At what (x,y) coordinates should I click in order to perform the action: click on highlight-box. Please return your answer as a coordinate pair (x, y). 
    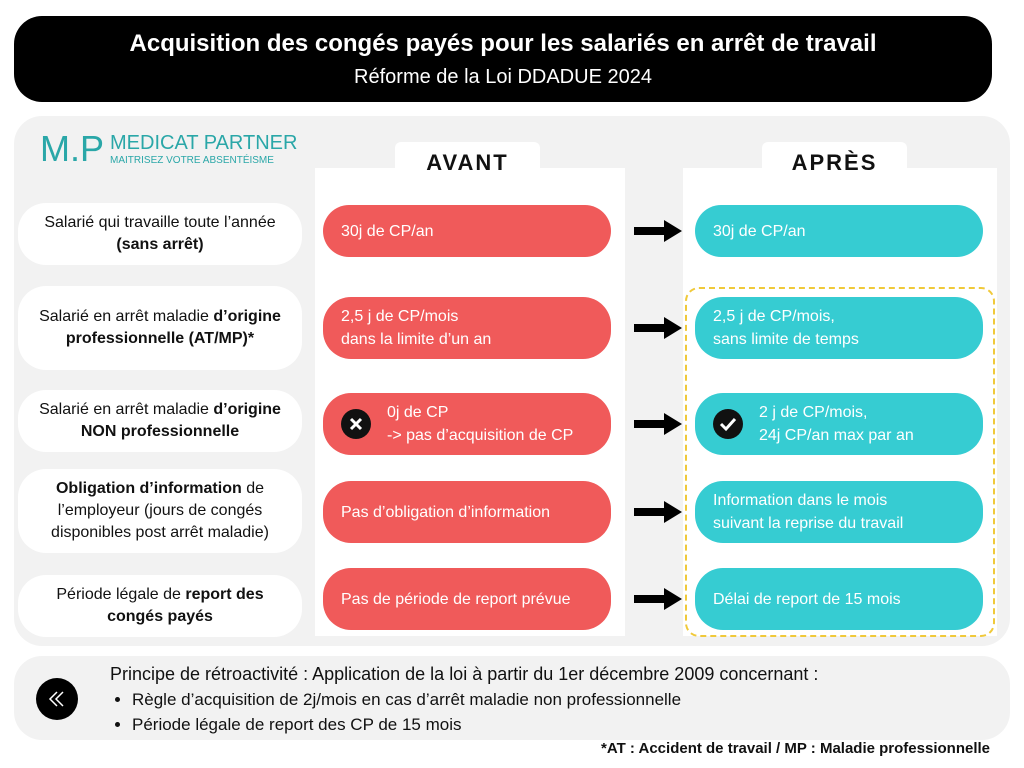
    Looking at the image, I should click on (840, 462).